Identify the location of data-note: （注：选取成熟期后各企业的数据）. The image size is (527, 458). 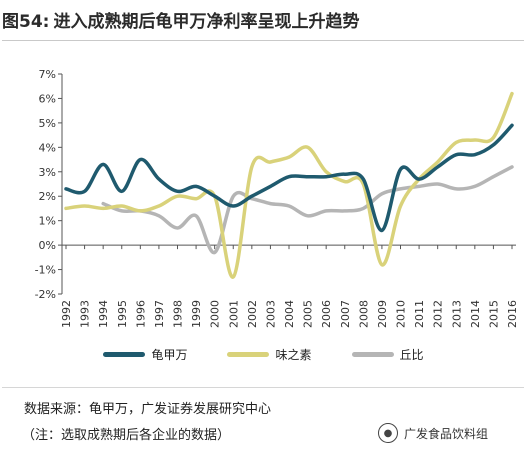
(126, 435).